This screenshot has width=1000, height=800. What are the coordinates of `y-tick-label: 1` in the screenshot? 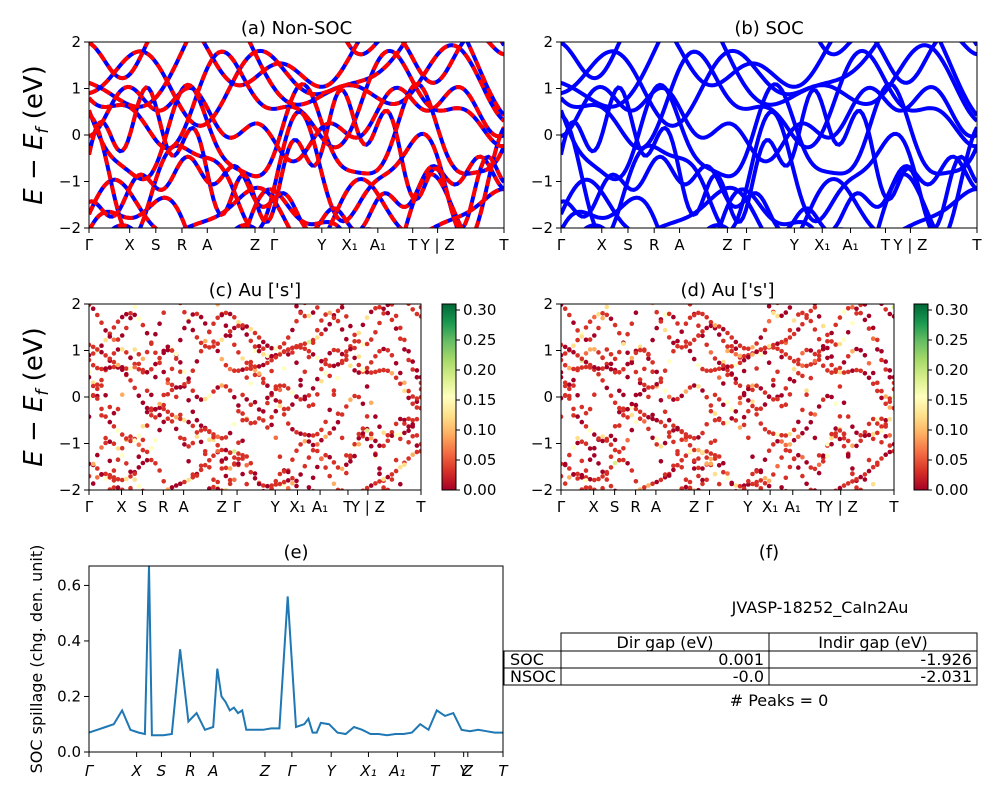 It's located at (76, 89).